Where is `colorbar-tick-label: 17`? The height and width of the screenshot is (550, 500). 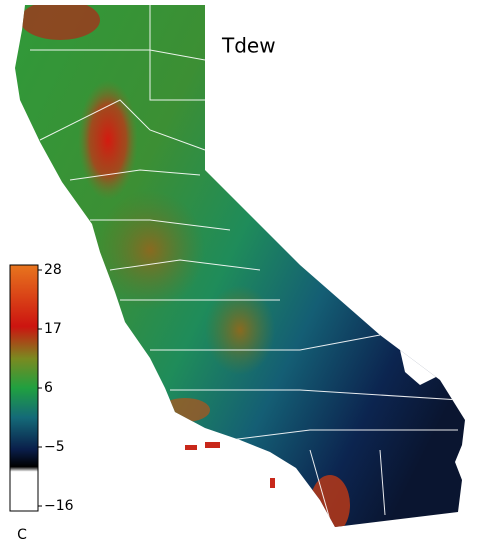 colorbar-tick-label: 17 is located at coordinates (53, 329).